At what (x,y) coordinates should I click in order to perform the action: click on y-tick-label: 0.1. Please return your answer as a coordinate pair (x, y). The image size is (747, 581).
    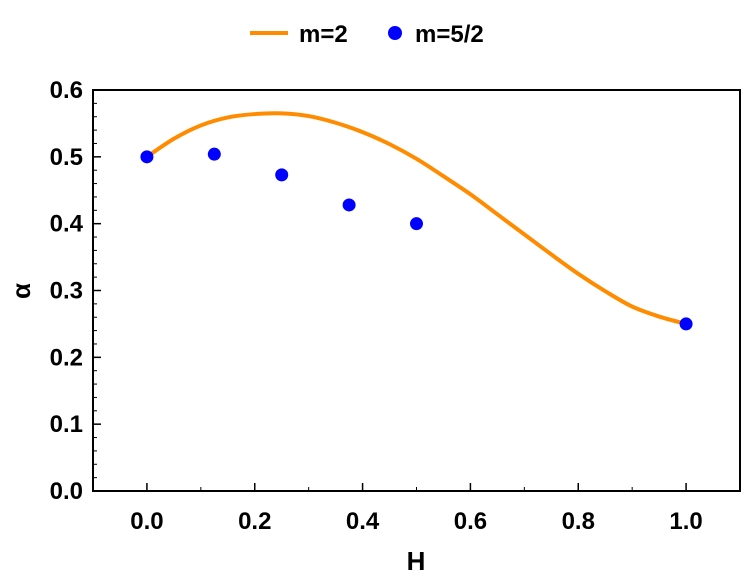
    Looking at the image, I should click on (66, 424).